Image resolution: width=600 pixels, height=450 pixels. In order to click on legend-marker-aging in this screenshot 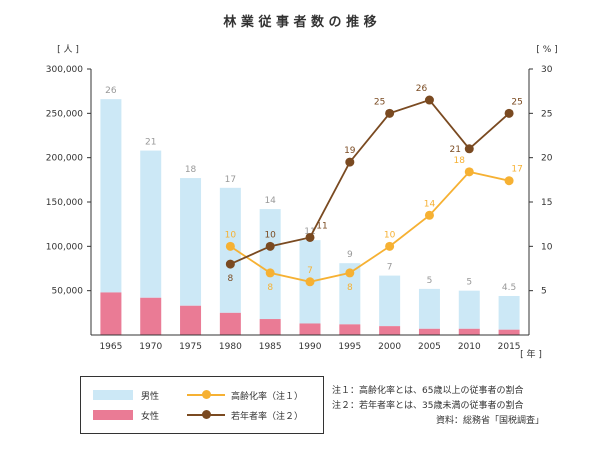, I will do `click(206, 394)`.